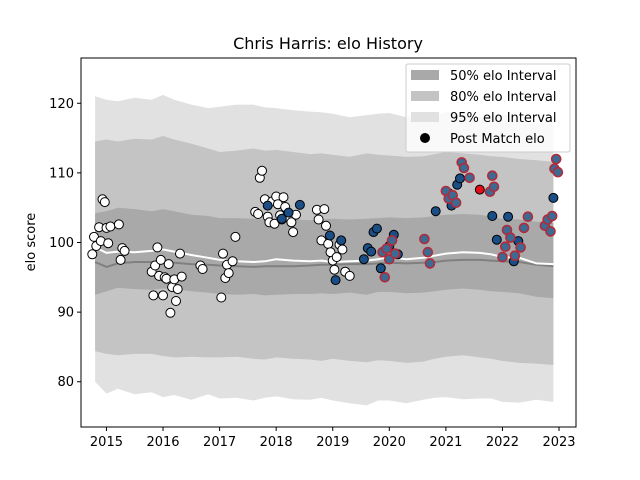 The width and height of the screenshot is (640, 480). Describe the element at coordinates (328, 43) in the screenshot. I see `chart-title: Chris Harris: elo History` at that location.